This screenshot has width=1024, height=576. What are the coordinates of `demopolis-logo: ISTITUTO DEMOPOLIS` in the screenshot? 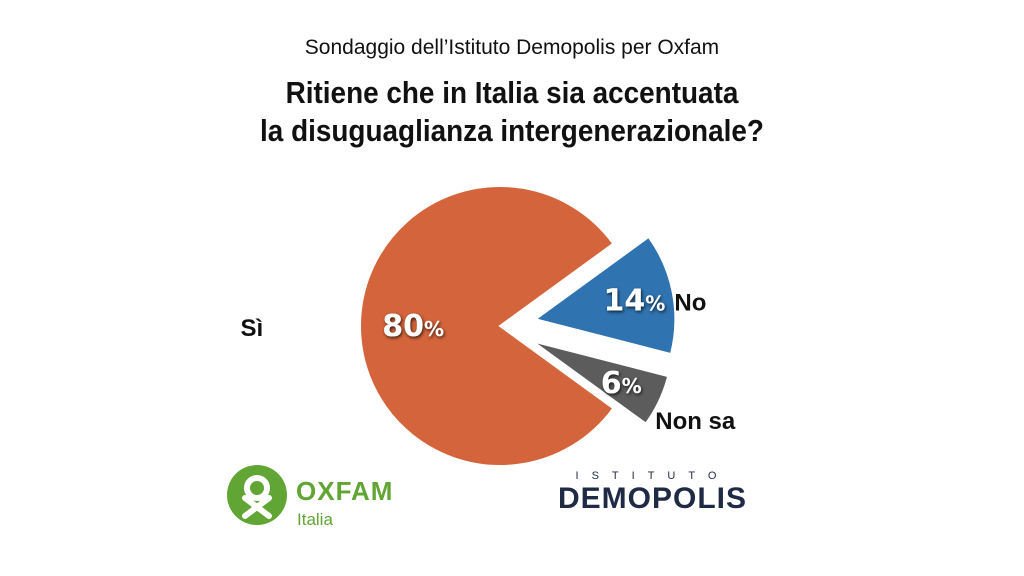 It's located at (652, 500).